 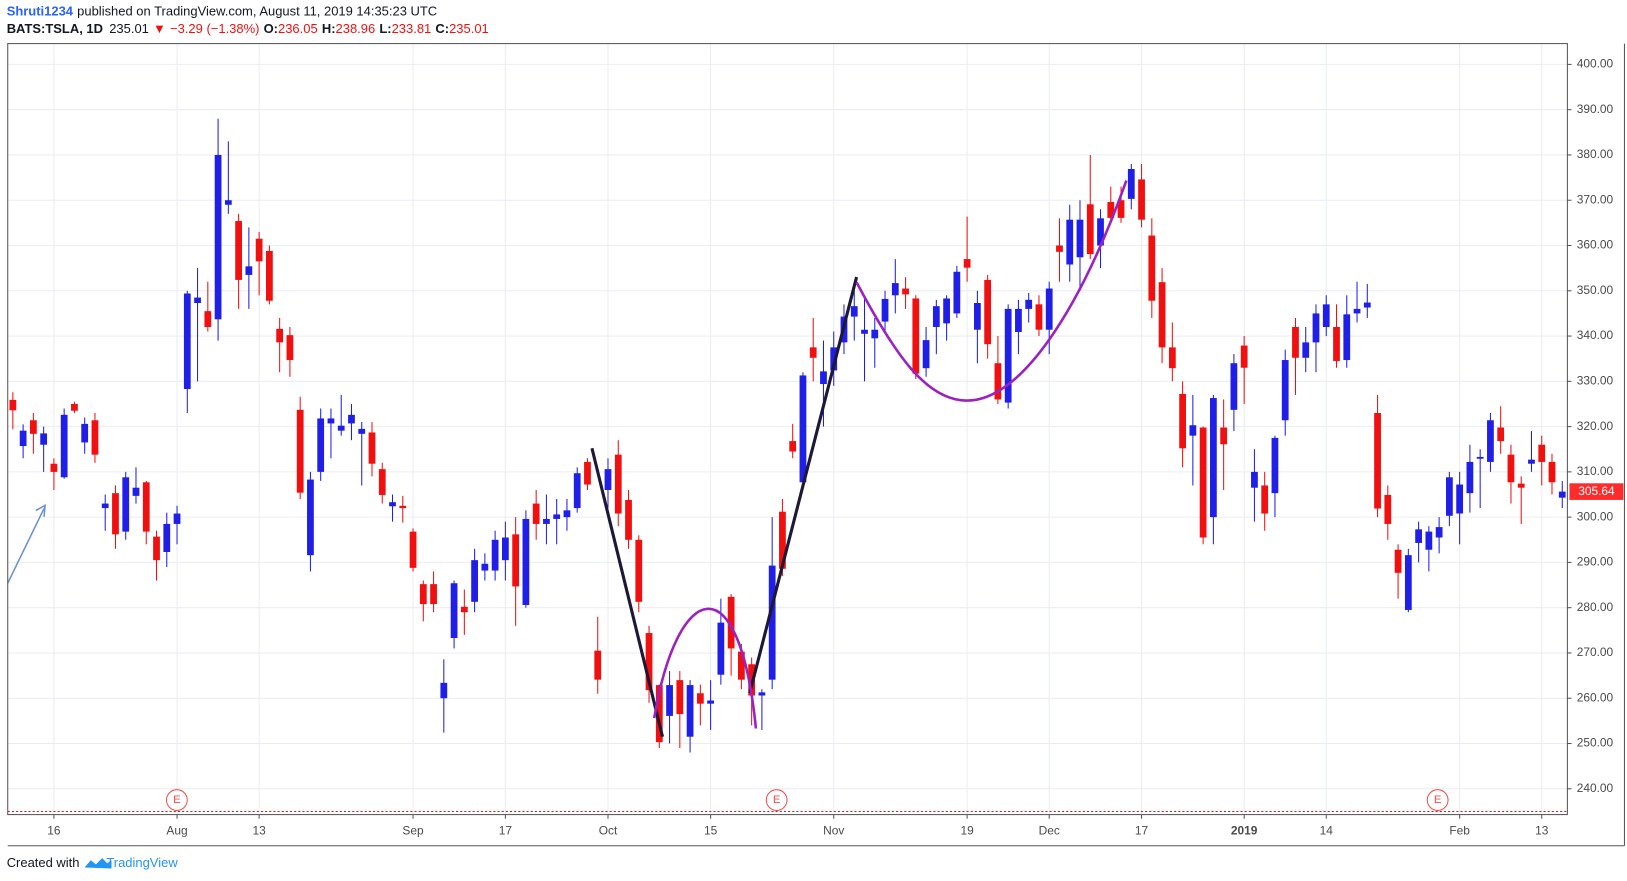 What do you see at coordinates (55, 29) in the screenshot?
I see `symbol: BATS:TSLA, 1D` at bounding box center [55, 29].